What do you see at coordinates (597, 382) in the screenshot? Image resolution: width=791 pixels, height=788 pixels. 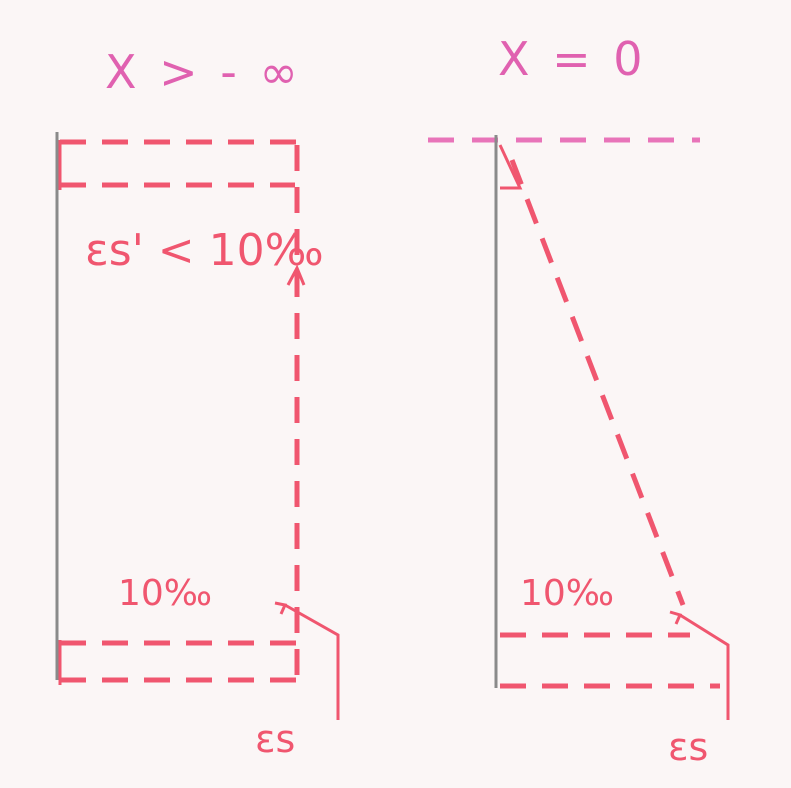 I see `right-strain-diagonal-dashed` at bounding box center [597, 382].